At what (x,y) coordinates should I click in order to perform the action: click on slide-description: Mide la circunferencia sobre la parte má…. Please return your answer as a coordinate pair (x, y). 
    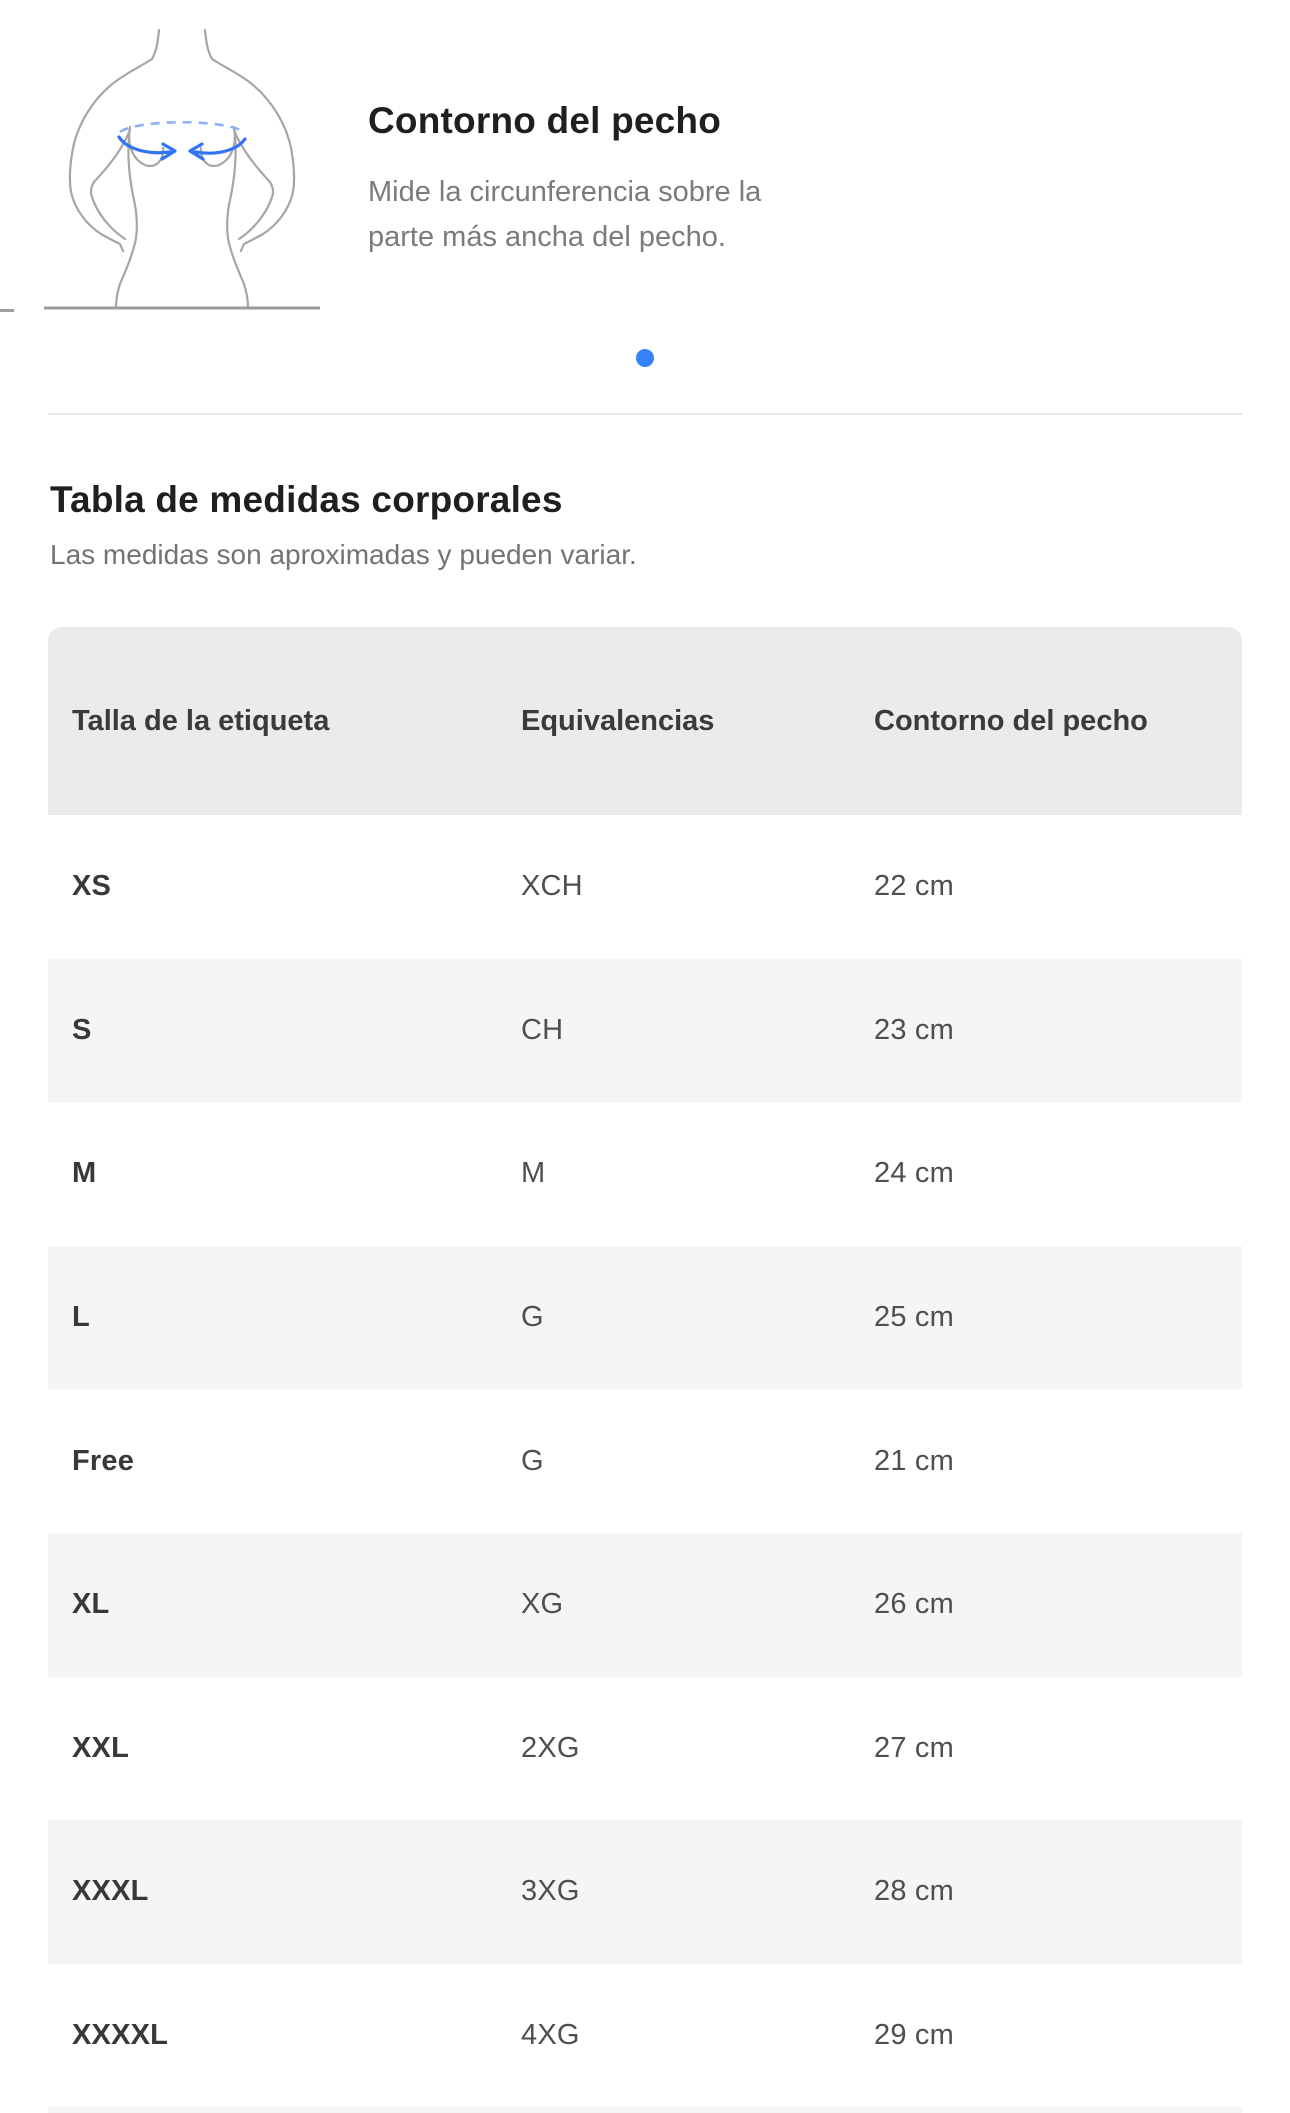
    Looking at the image, I should click on (648, 215).